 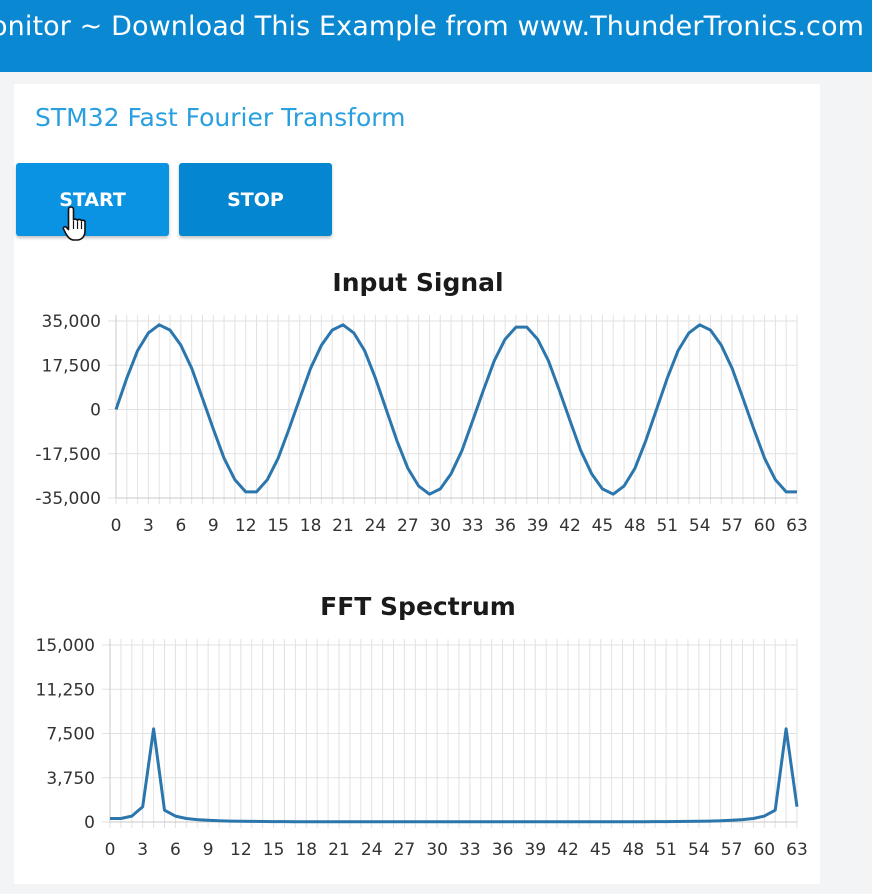 I want to click on chart-title: Input Signal, so click(x=417, y=282).